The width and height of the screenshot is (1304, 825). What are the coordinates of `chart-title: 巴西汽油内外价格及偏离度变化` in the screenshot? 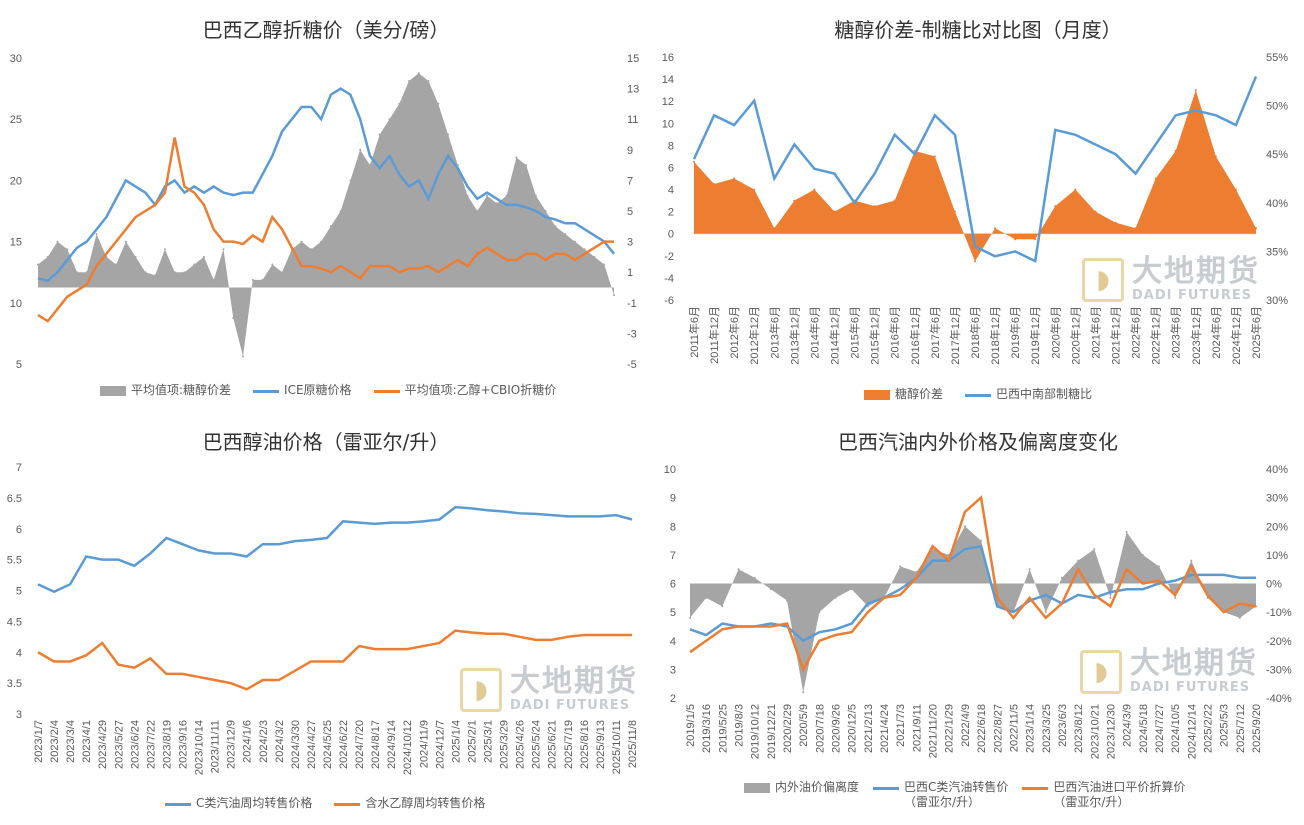 It's located at (978, 442).